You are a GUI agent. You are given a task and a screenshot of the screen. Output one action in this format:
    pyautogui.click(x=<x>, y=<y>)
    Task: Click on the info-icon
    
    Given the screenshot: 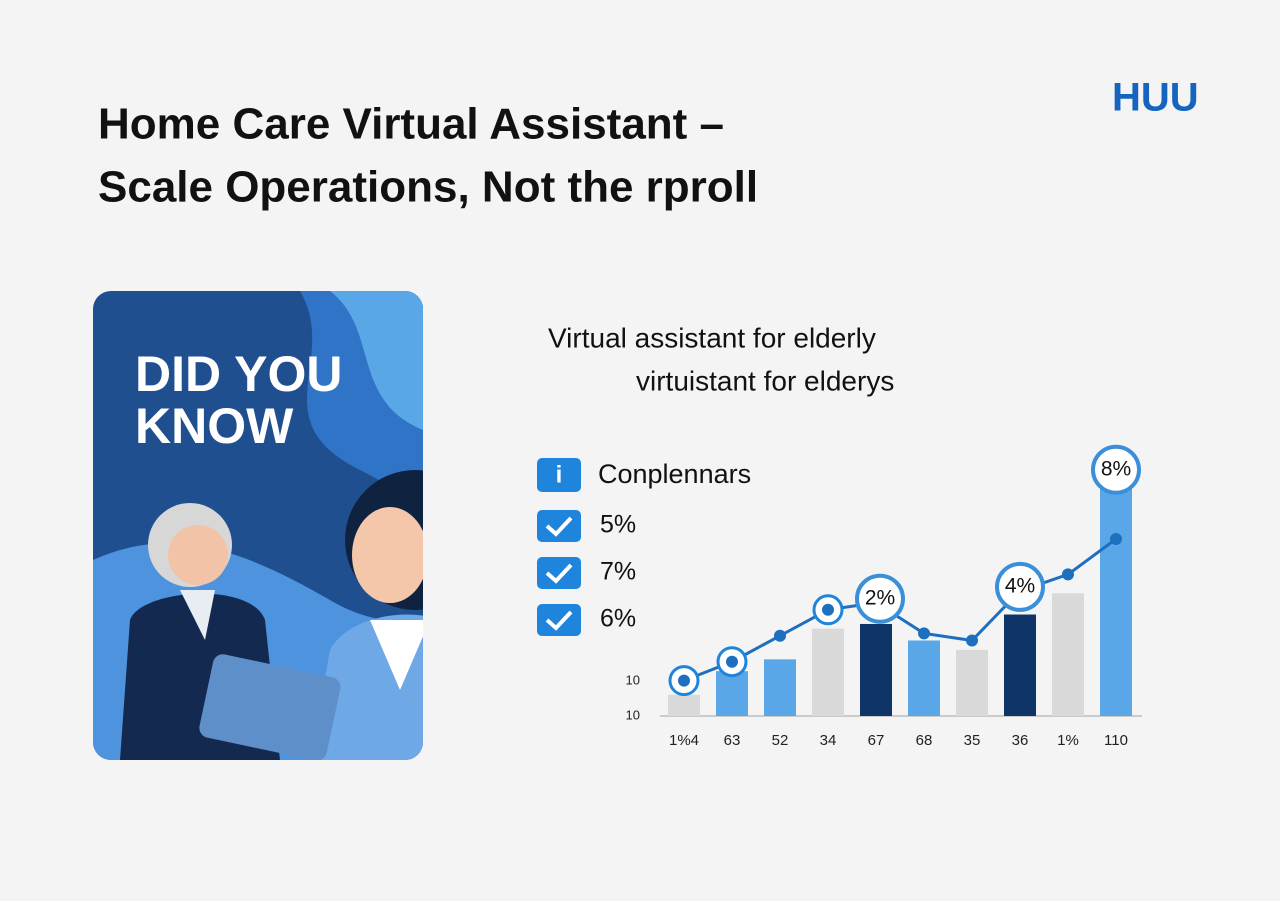 What is the action you would take?
    pyautogui.click(x=559, y=475)
    